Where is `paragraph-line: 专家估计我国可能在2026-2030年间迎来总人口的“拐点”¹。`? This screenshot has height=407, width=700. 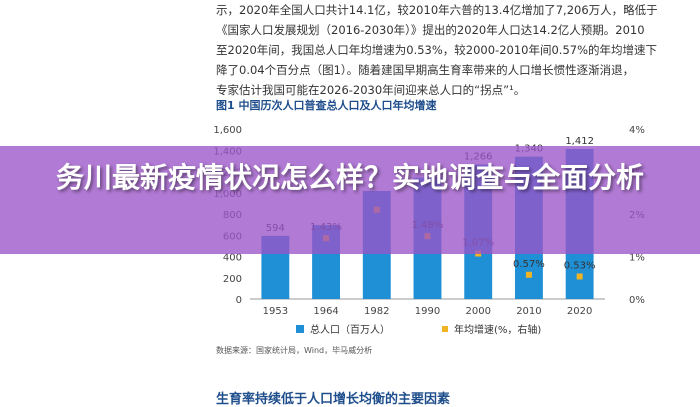
paragraph-line: 专家估计我国可能在2026-2030年间迎来总人口的“拐点”¹。 is located at coordinates (371, 90).